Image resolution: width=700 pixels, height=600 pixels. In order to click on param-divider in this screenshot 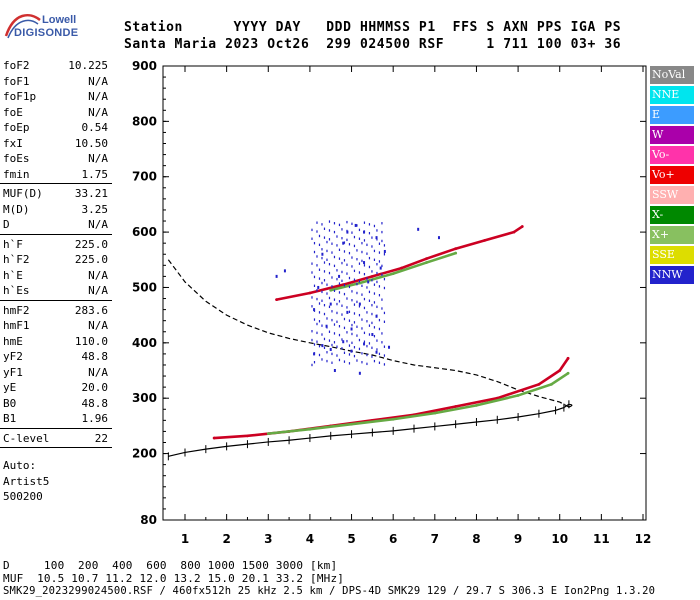, I will do `click(56, 300)`.